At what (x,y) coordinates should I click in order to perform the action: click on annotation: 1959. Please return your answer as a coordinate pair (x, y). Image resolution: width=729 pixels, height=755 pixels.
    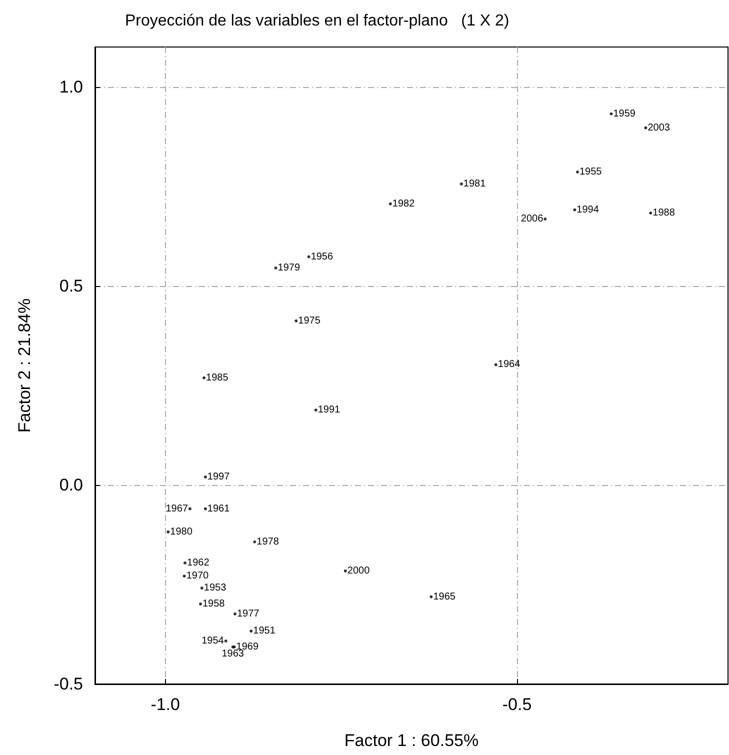
    Looking at the image, I should click on (624, 114).